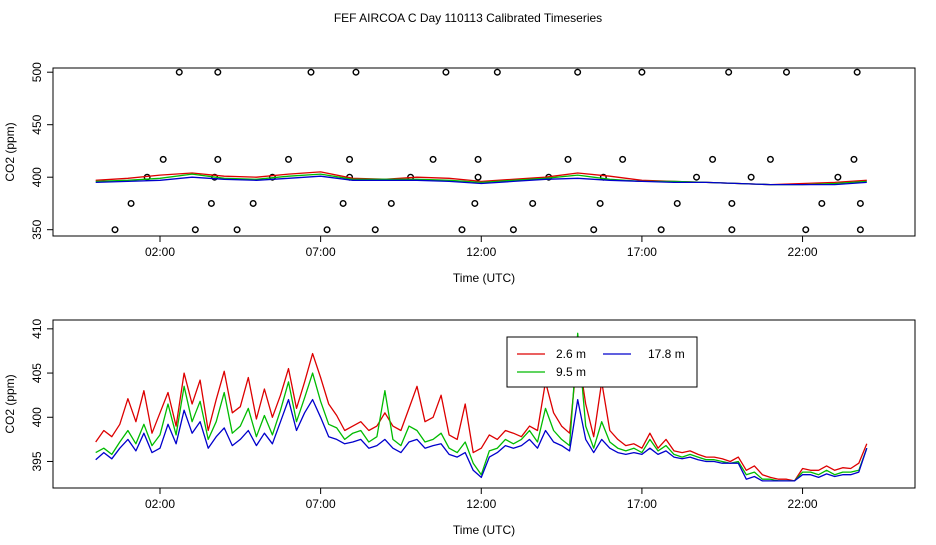 This screenshot has width=936, height=545. I want to click on y-tick-label: 395, so click(37, 461).